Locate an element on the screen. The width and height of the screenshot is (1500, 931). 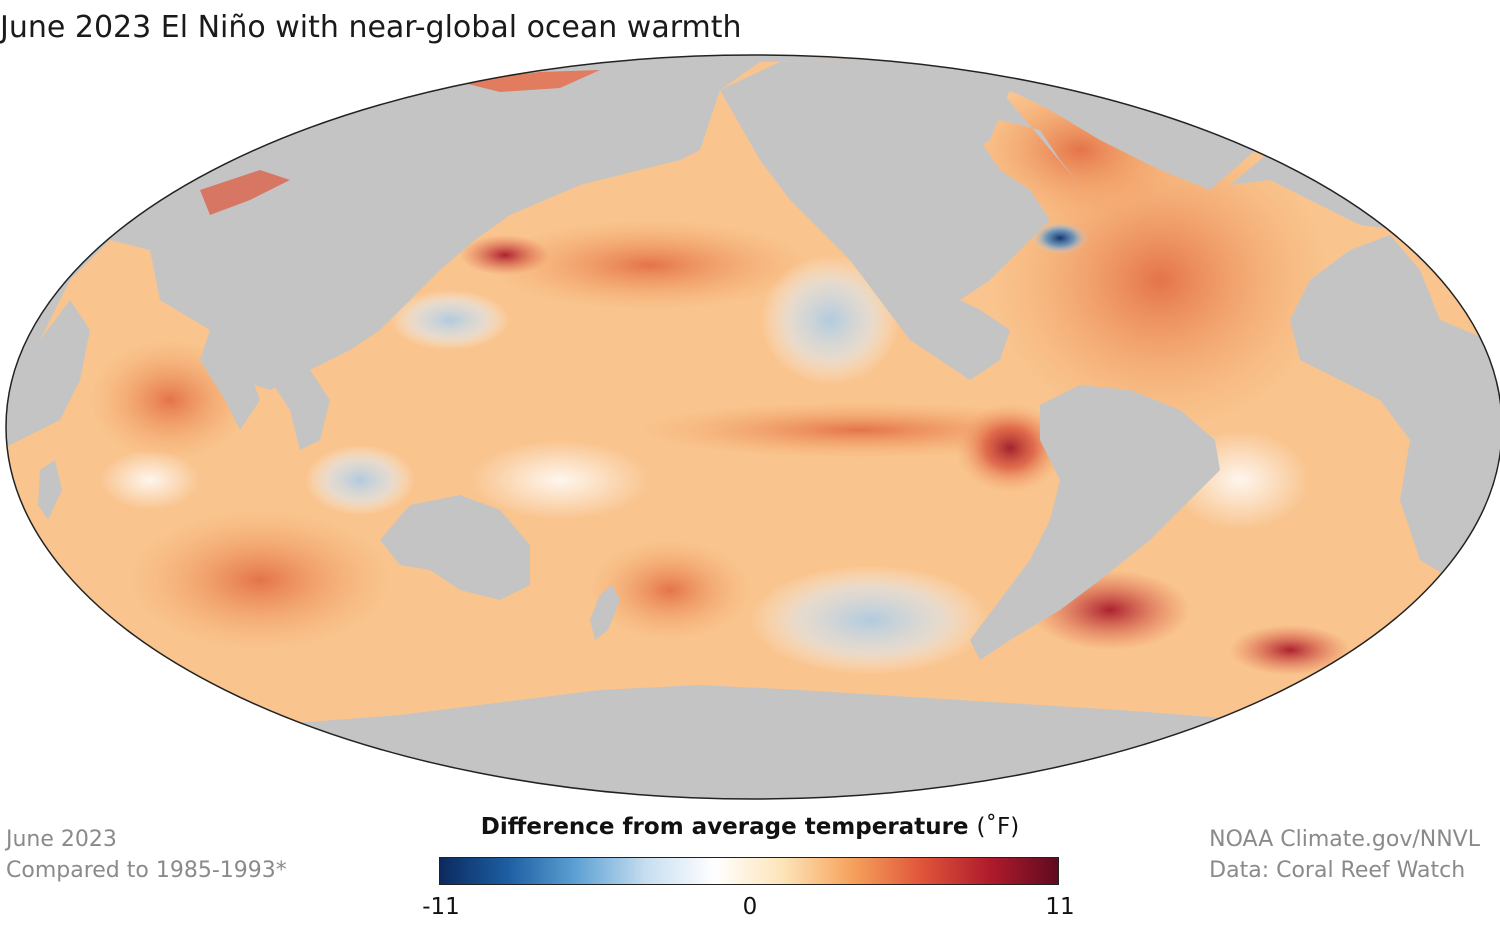
northwest-pacific-cool is located at coordinates (450, 320).